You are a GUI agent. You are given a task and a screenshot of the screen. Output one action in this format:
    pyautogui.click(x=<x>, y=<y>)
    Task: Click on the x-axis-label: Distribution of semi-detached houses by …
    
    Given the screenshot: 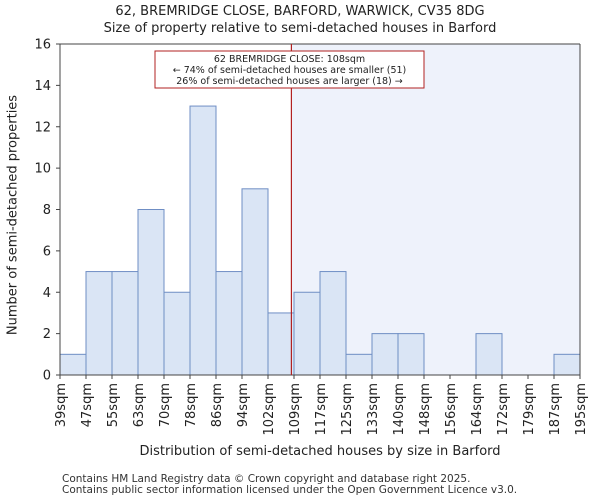 What is the action you would take?
    pyautogui.click(x=320, y=451)
    